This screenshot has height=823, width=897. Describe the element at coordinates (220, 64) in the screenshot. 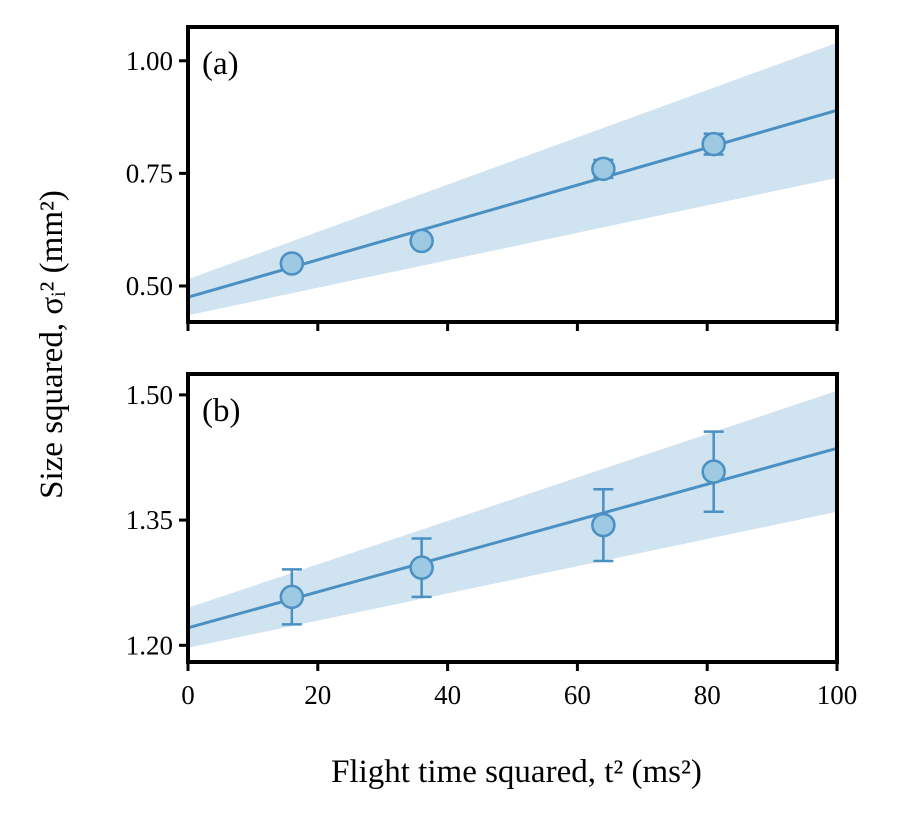

I see `panel-label-a: (a)` at that location.